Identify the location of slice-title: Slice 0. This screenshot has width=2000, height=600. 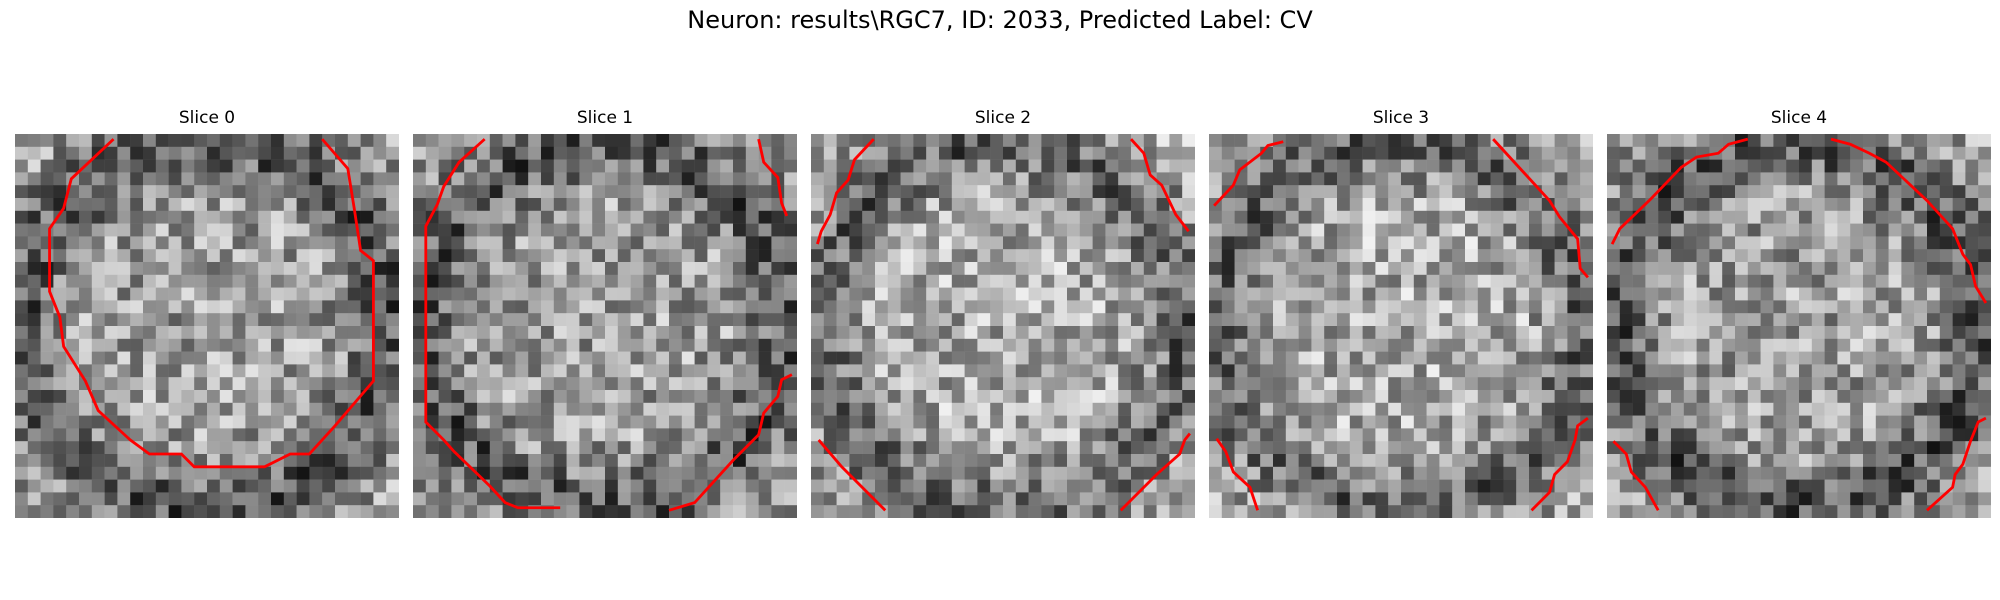
(207, 118).